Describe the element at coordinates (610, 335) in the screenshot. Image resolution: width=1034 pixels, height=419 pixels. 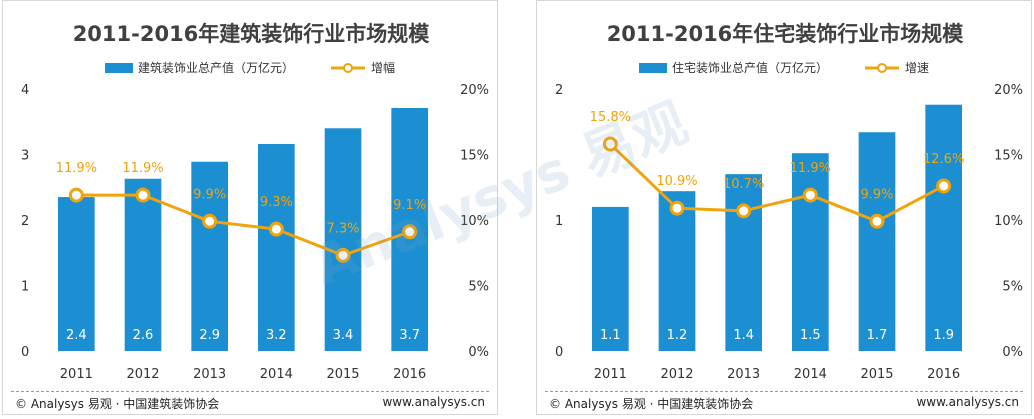
I see `bar-value-label: 1.1` at that location.